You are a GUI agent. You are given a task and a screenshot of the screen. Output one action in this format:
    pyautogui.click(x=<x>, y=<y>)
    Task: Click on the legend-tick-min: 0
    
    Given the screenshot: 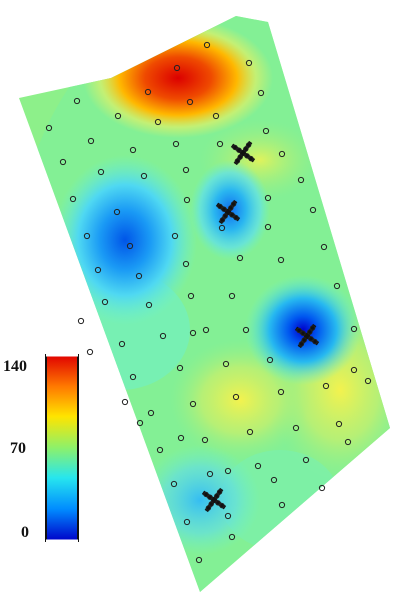 What is the action you would take?
    pyautogui.click(x=25, y=532)
    